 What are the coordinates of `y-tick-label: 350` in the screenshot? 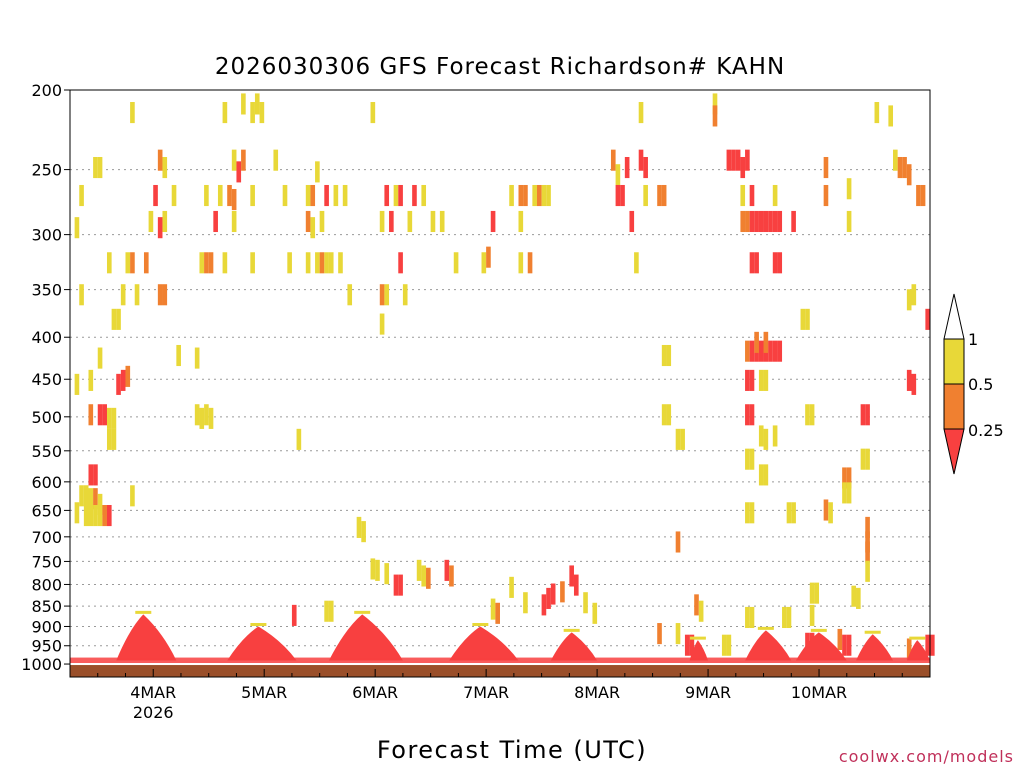 It's located at (46, 290).